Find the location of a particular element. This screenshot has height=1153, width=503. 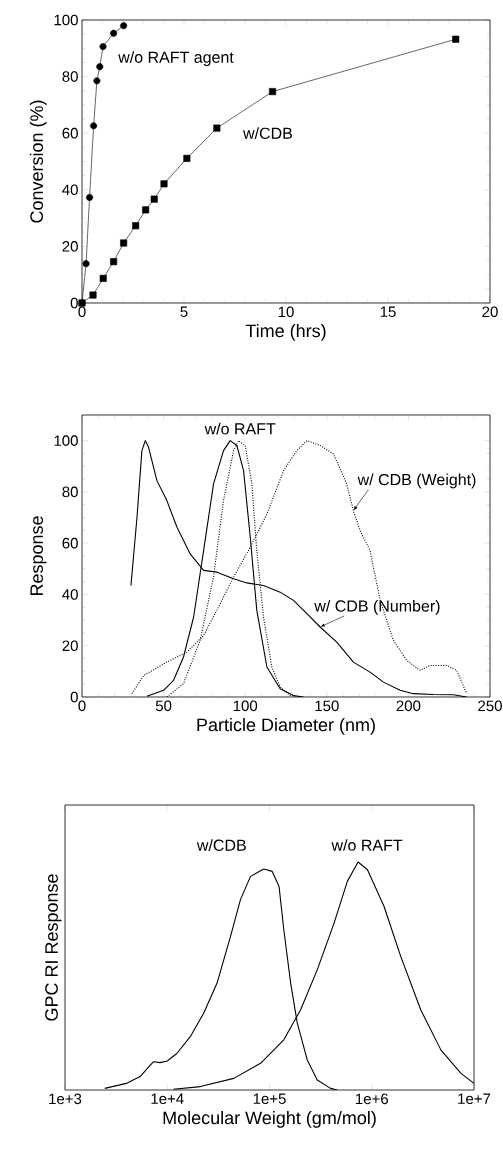

x-axis-title: Molecular Weight (gm/mol) is located at coordinates (269, 1119).